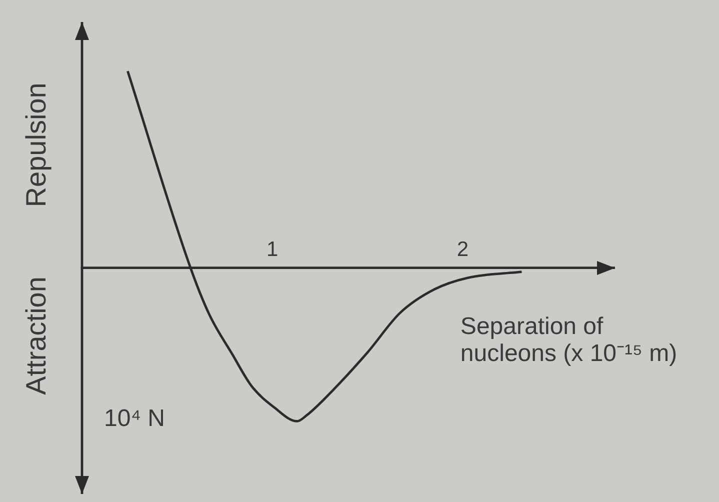 The image size is (719, 502). What do you see at coordinates (36, 335) in the screenshot?
I see `text: Attraction` at bounding box center [36, 335].